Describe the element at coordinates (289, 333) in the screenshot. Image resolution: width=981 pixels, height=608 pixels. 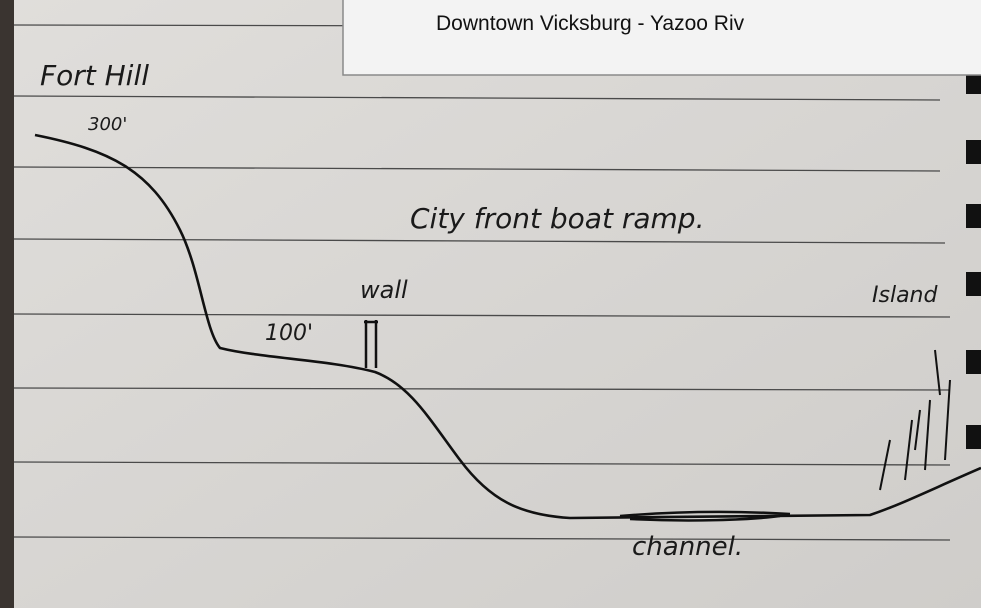
I see `label-elevation-100: 100'` at that location.